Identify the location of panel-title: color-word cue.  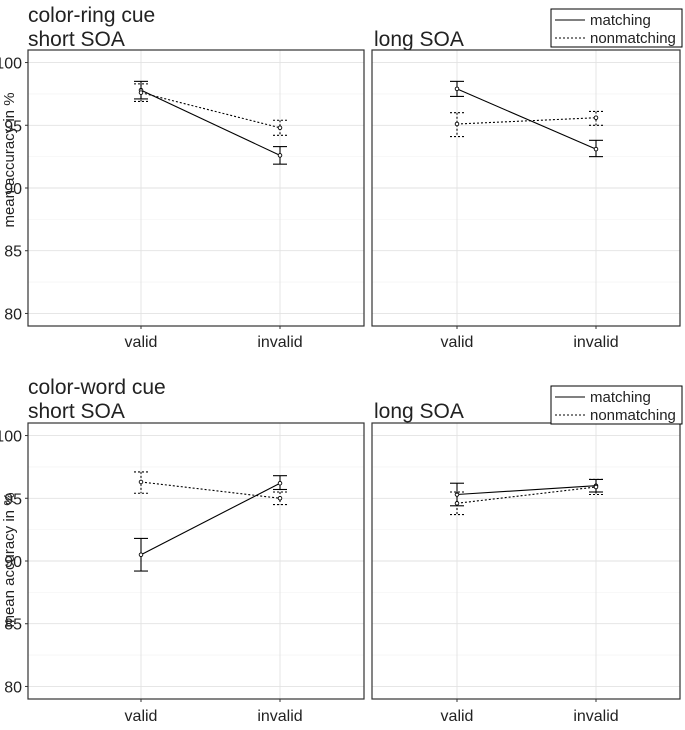
(97, 387).